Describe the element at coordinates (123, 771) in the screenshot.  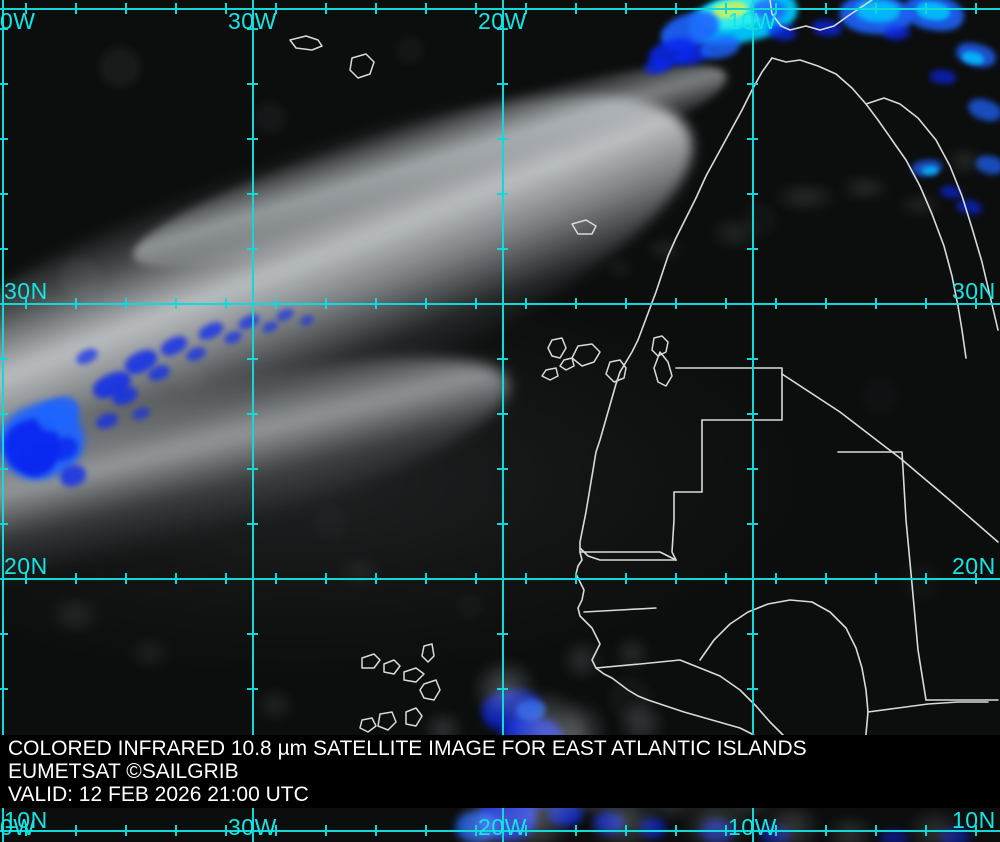
I see `caption-source: EUMETSAT ©SAILGRIB` at that location.